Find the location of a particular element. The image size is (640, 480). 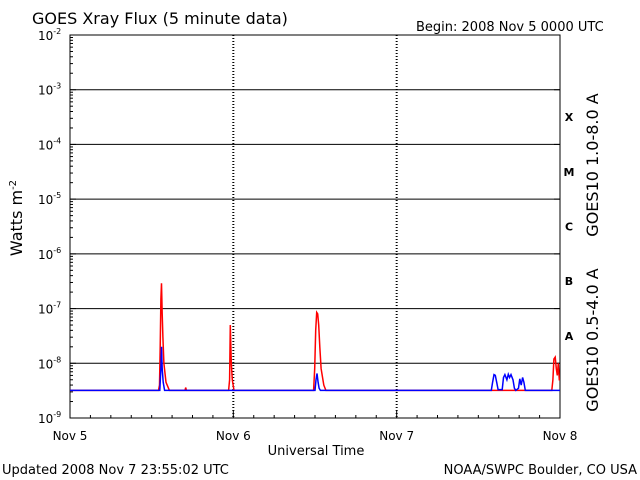

flare-class-label: C is located at coordinates (569, 227).